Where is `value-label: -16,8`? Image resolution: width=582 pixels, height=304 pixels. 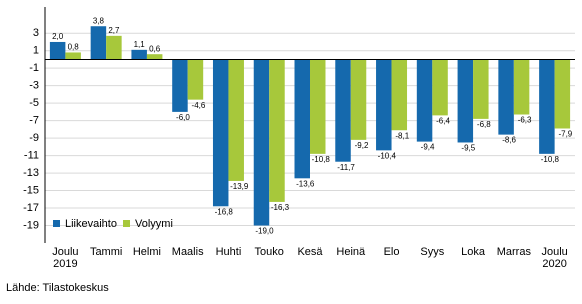 value-label: -16,8 is located at coordinates (224, 211).